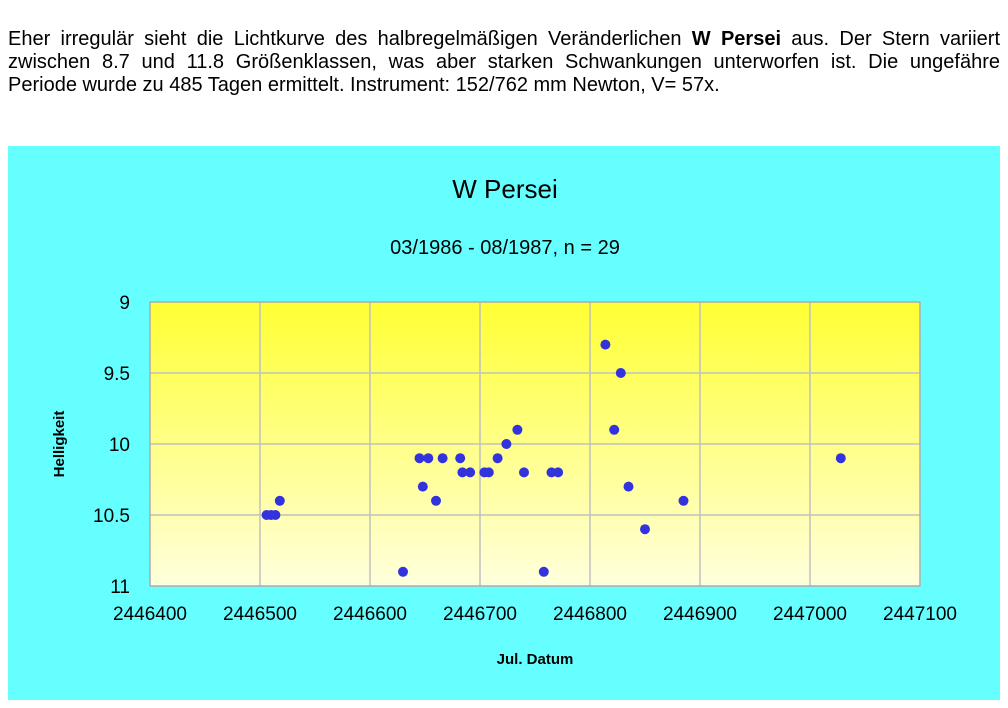  I want to click on star-name: W Persei, so click(736, 39).